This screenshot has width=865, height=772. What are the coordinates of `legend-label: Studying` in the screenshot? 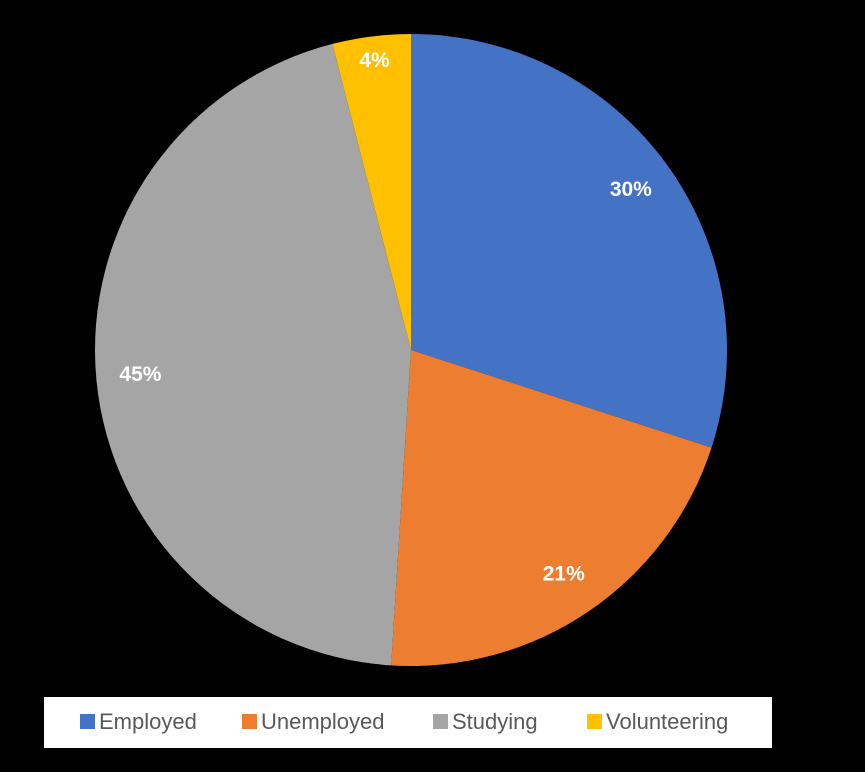 It's located at (495, 721).